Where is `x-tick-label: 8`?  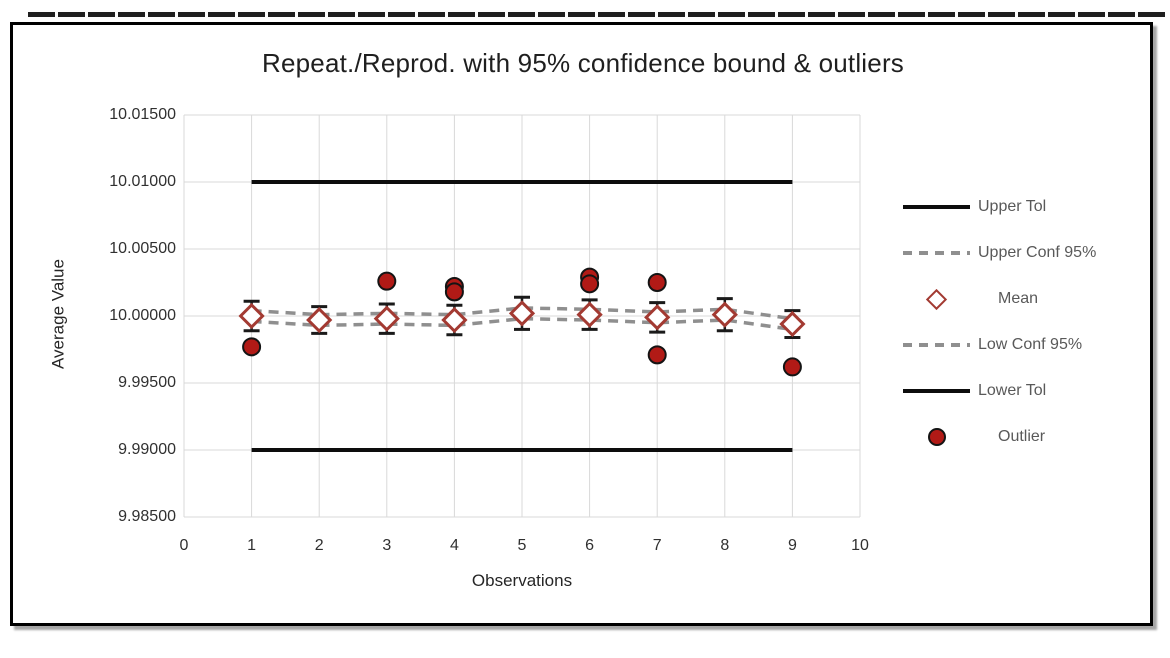 x-tick-label: 8 is located at coordinates (725, 545).